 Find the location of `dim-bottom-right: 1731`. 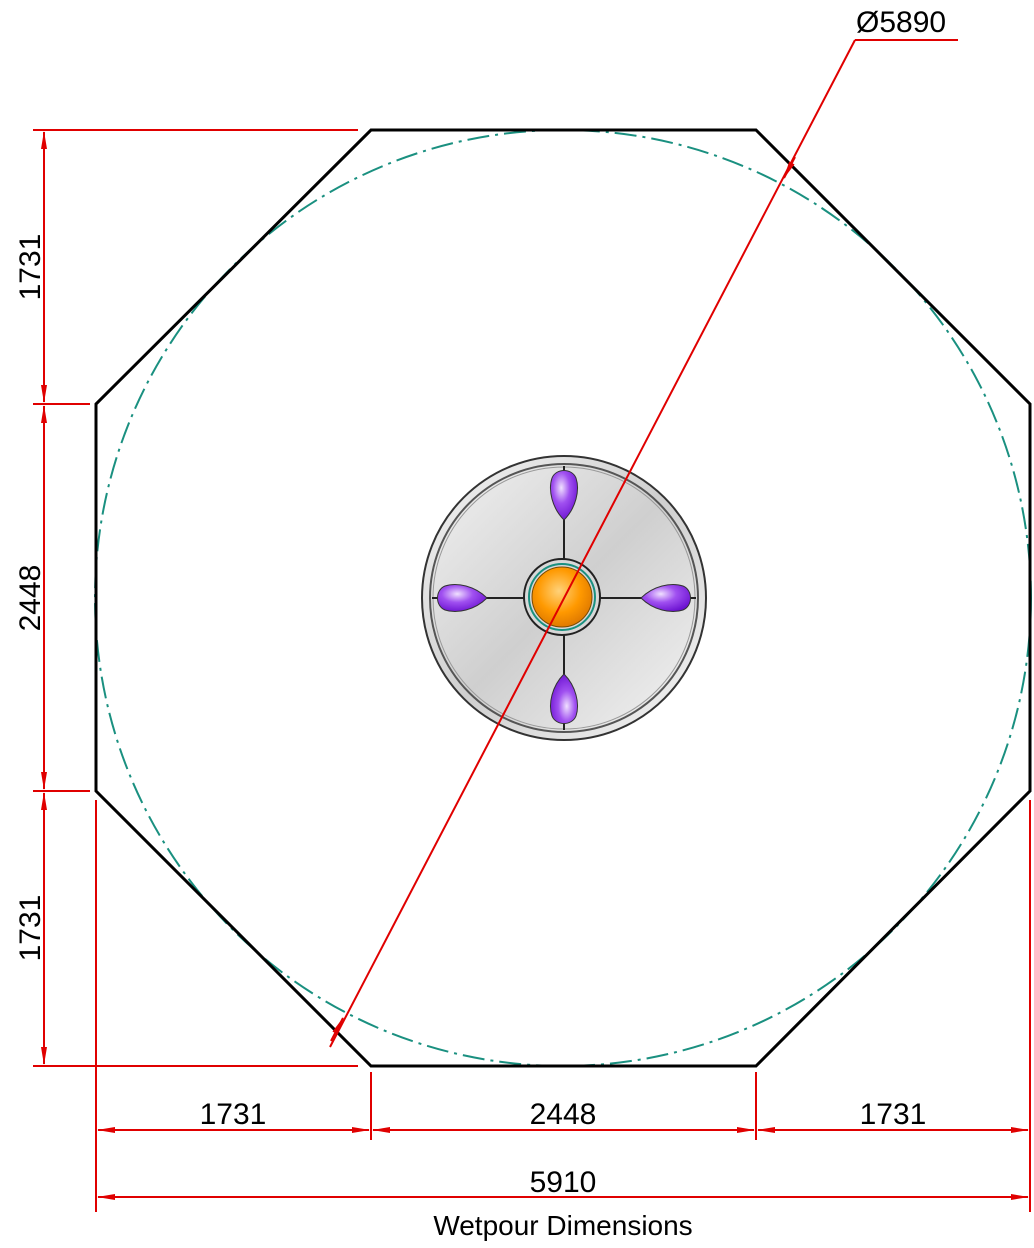

dim-bottom-right: 1731 is located at coordinates (893, 1114).